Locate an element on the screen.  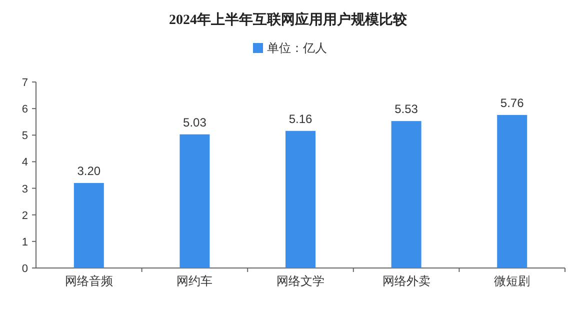
x-tick-label: 网约车 is located at coordinates (194, 281).